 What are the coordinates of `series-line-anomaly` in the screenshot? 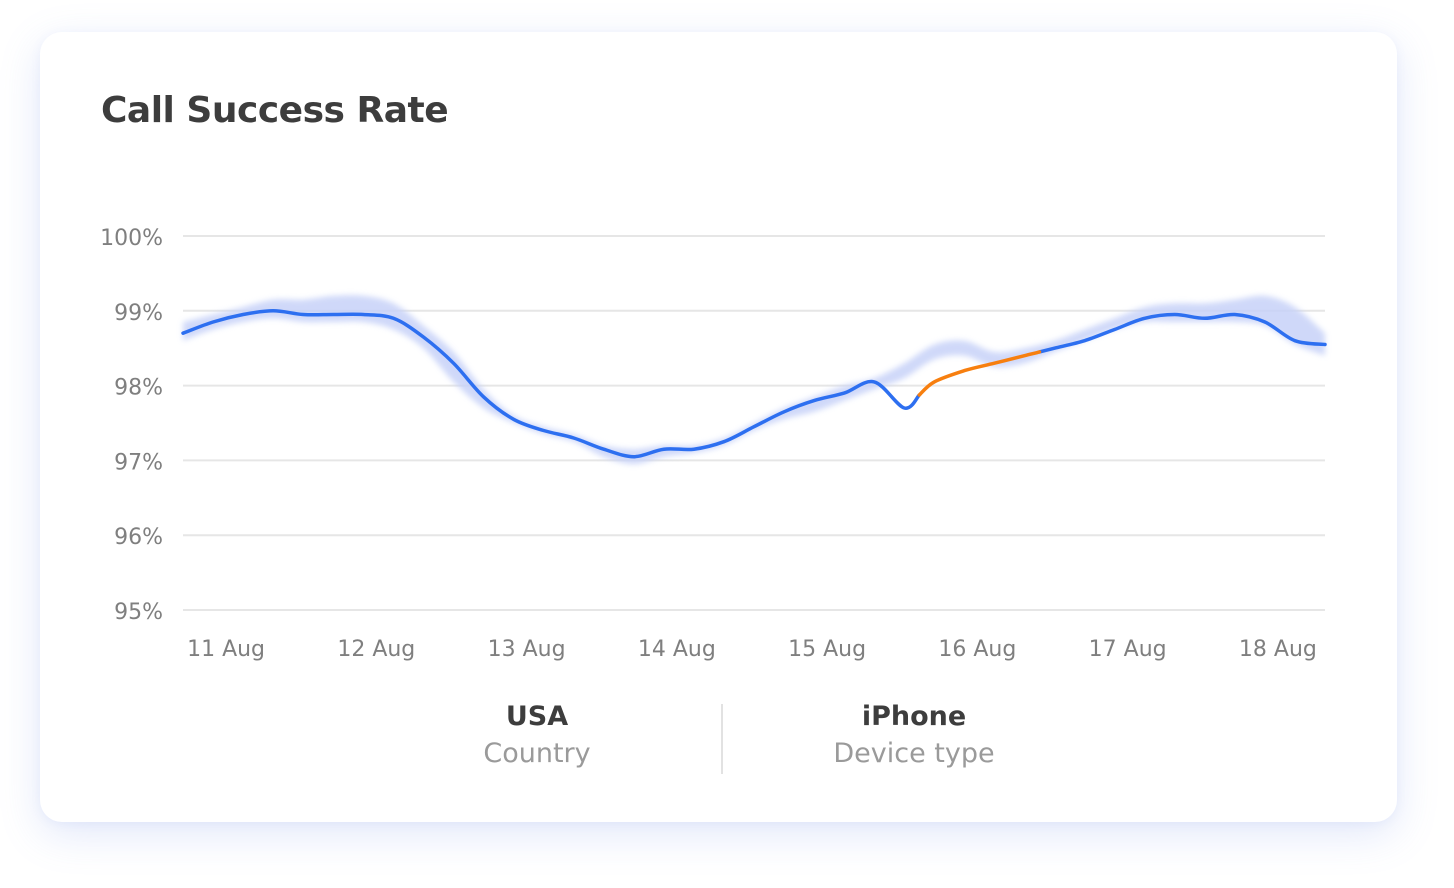 It's located at (979, 373).